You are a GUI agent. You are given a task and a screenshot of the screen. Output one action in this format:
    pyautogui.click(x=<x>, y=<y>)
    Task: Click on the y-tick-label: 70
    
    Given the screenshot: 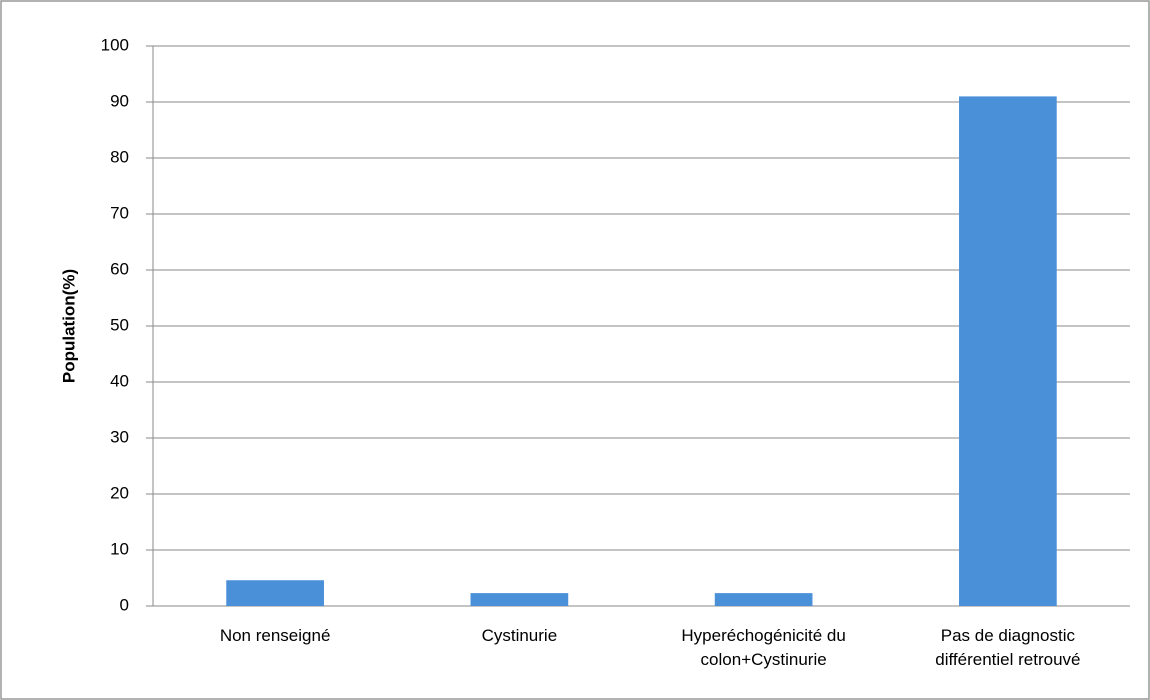 What is the action you would take?
    pyautogui.click(x=119, y=212)
    